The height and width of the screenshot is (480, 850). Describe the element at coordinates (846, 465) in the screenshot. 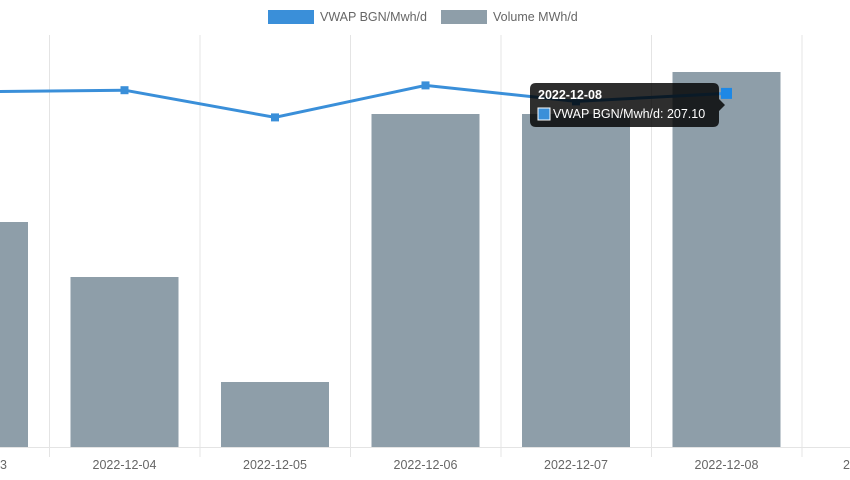

I see `x-tick-label-6: 2` at that location.